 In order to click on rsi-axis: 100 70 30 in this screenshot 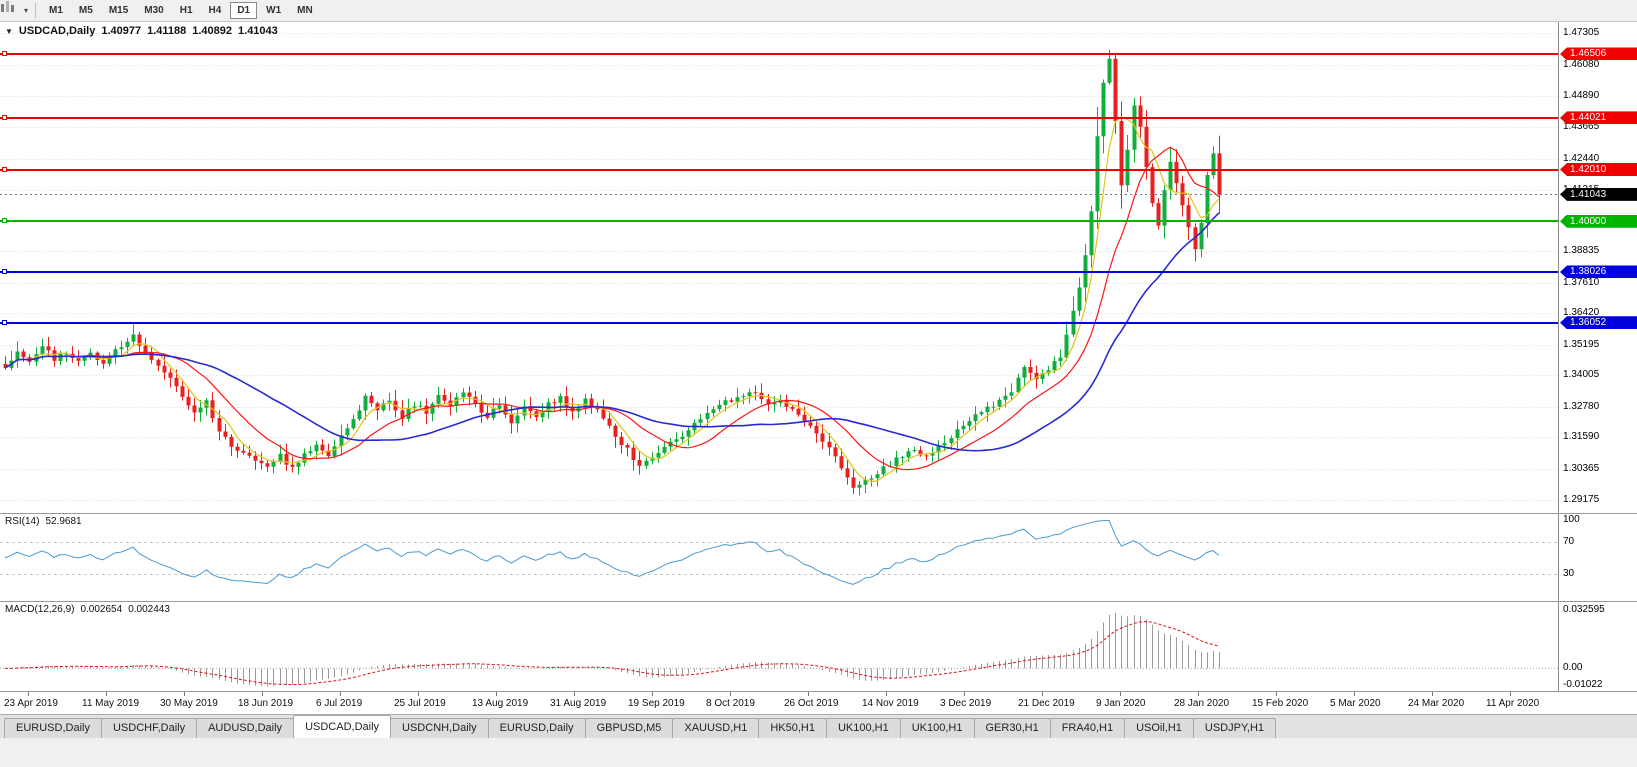, I will do `click(1597, 557)`.